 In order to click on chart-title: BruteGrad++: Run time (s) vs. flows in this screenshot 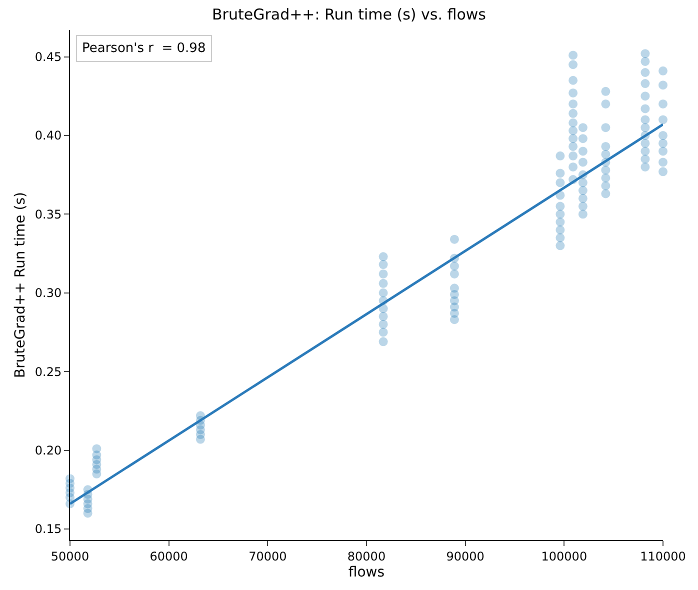, I will do `click(349, 14)`.